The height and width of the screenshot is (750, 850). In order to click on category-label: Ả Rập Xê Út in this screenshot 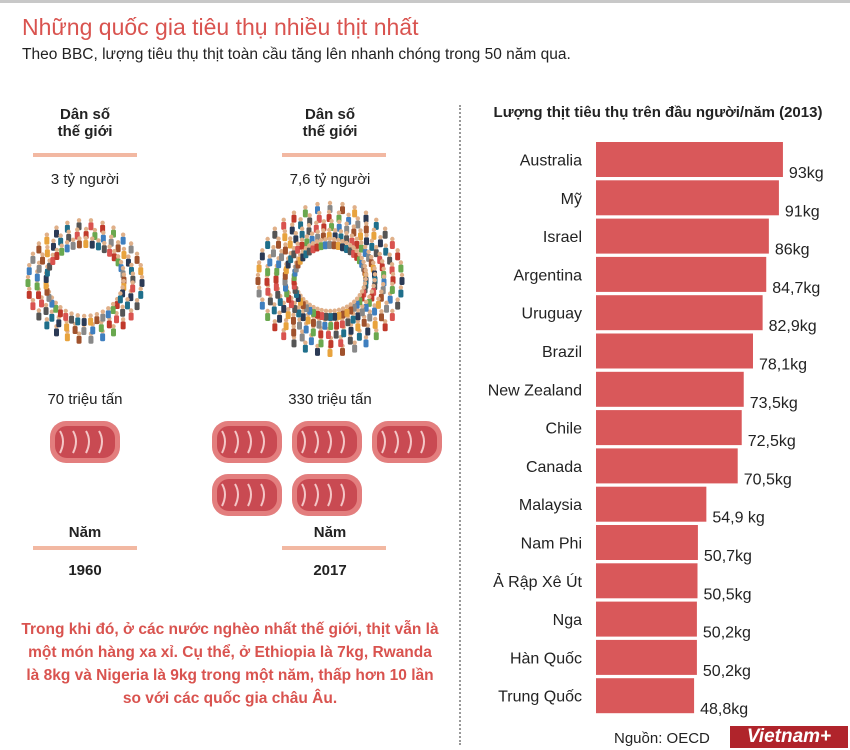, I will do `click(537, 581)`.